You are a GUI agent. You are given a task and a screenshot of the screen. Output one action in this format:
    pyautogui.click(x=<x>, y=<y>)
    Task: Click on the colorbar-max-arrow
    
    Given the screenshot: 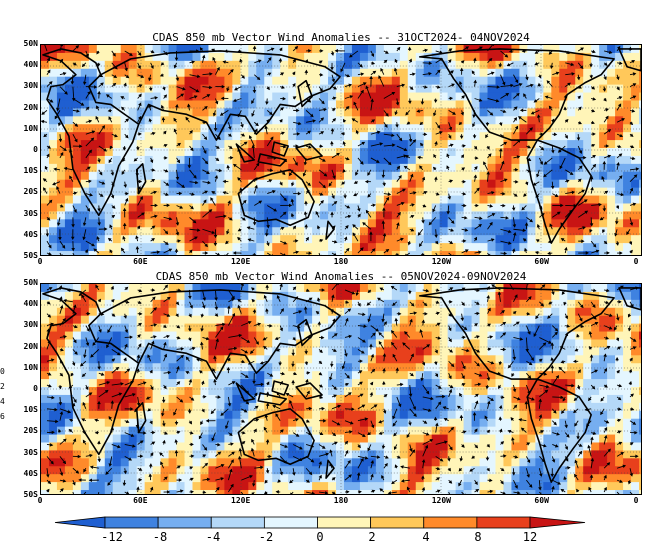 What is the action you would take?
    pyautogui.click(x=557, y=522)
    